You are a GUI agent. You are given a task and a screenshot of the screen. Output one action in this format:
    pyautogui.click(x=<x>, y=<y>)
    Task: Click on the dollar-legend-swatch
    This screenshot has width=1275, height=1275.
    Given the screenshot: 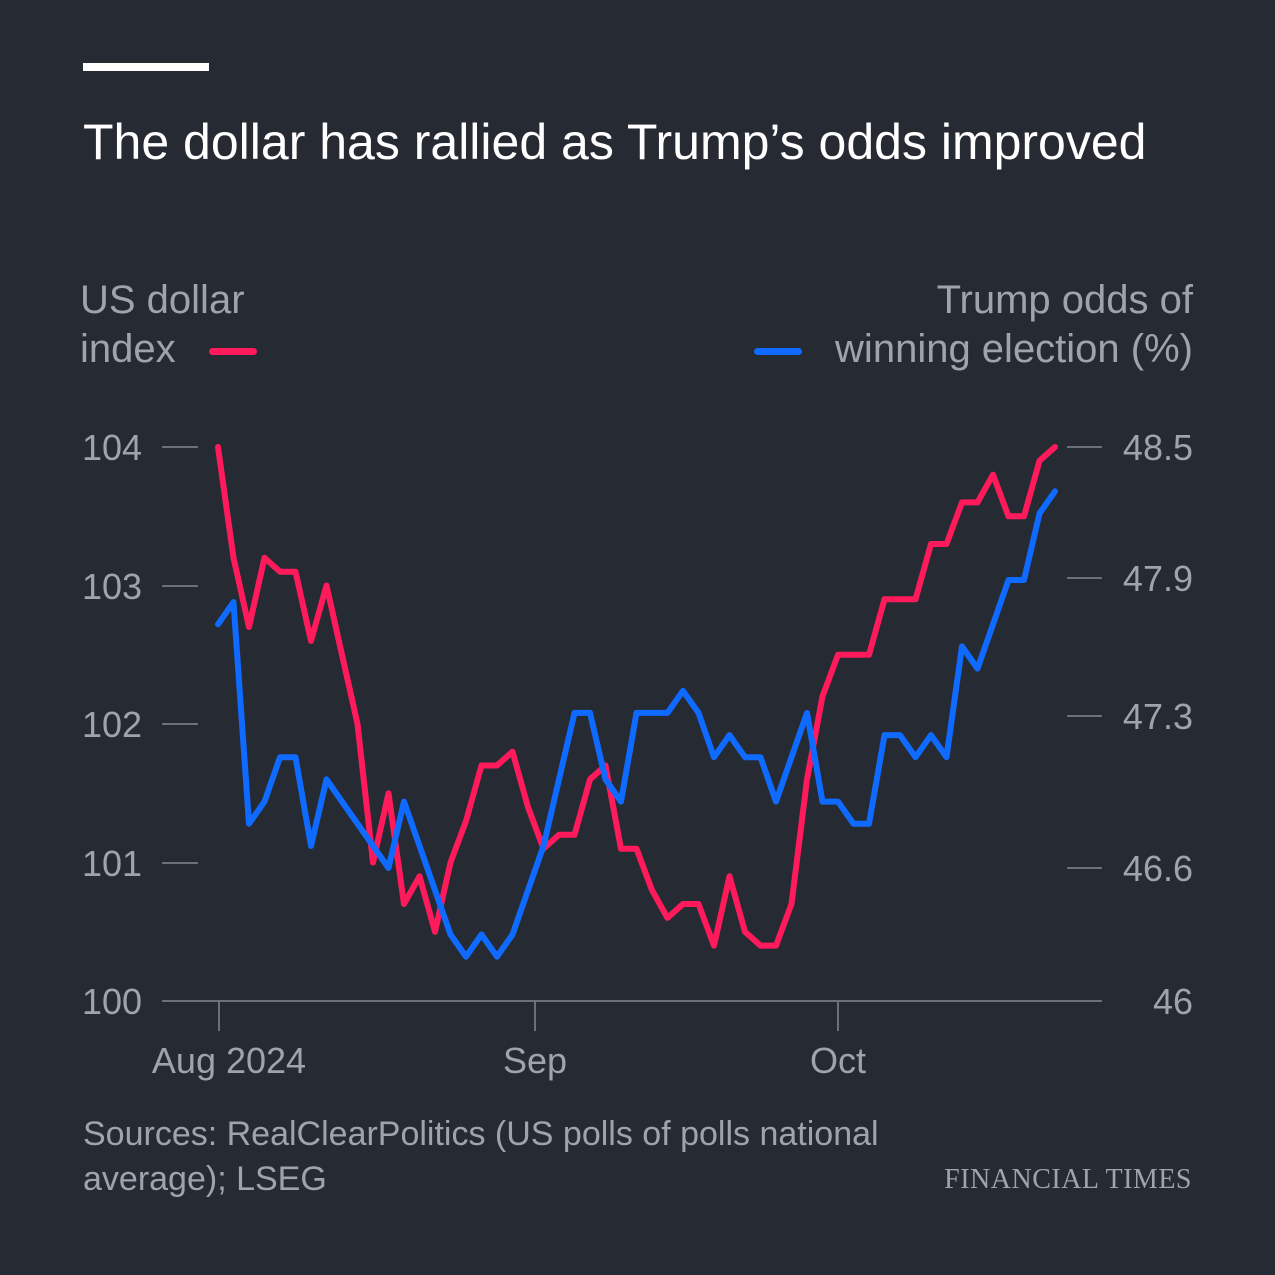 What is the action you would take?
    pyautogui.click(x=232, y=351)
    